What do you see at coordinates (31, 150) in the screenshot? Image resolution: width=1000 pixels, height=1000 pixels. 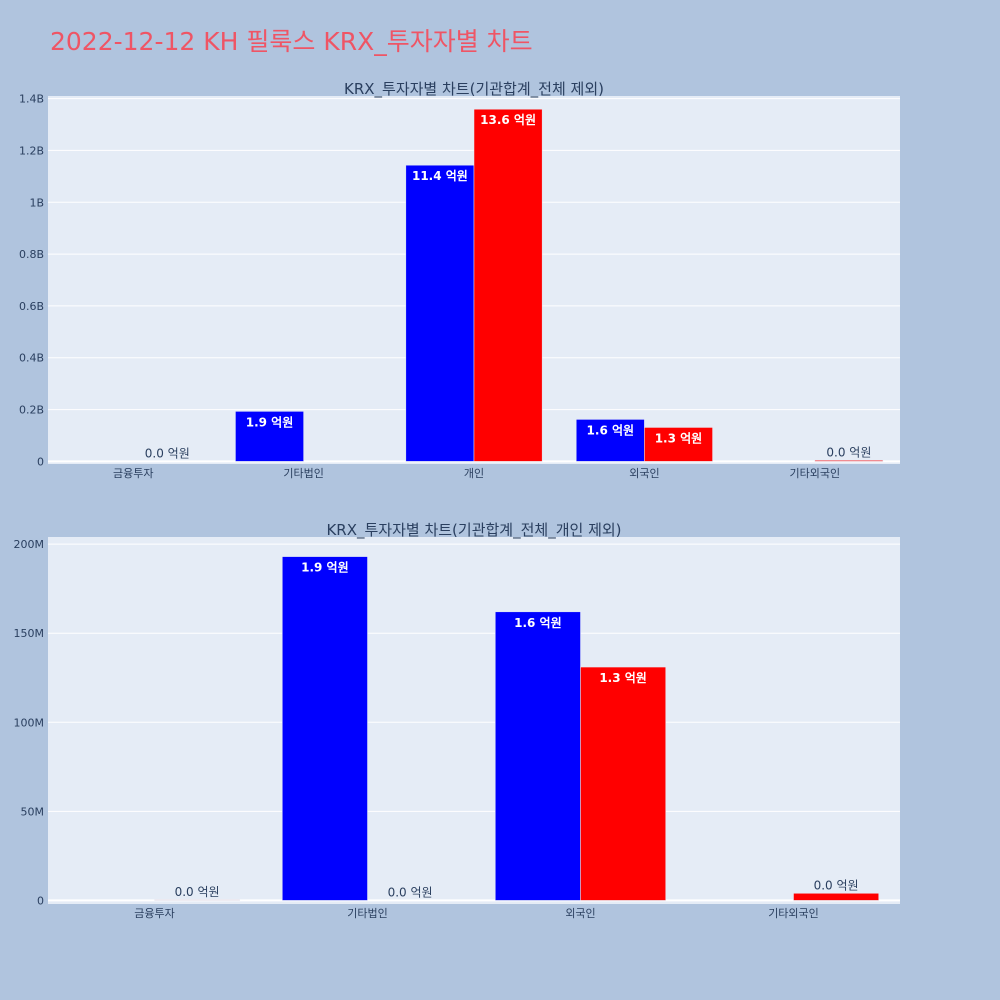 I see `y-tick-label: 1.2B` at bounding box center [31, 150].